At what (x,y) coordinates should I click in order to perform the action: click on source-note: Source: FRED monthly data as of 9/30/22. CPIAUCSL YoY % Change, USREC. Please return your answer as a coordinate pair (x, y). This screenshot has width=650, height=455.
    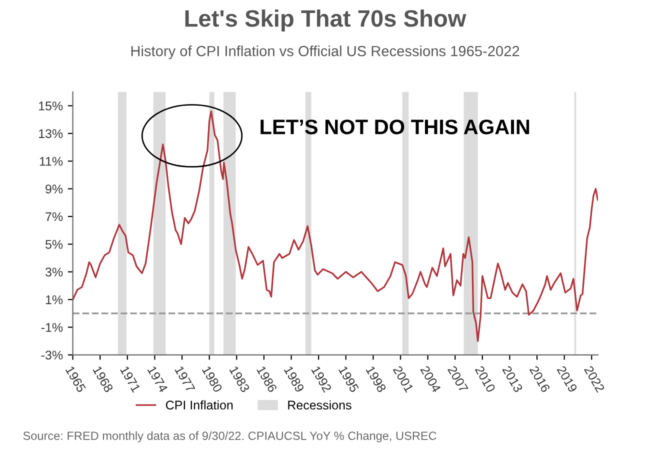
    Looking at the image, I should click on (229, 436).